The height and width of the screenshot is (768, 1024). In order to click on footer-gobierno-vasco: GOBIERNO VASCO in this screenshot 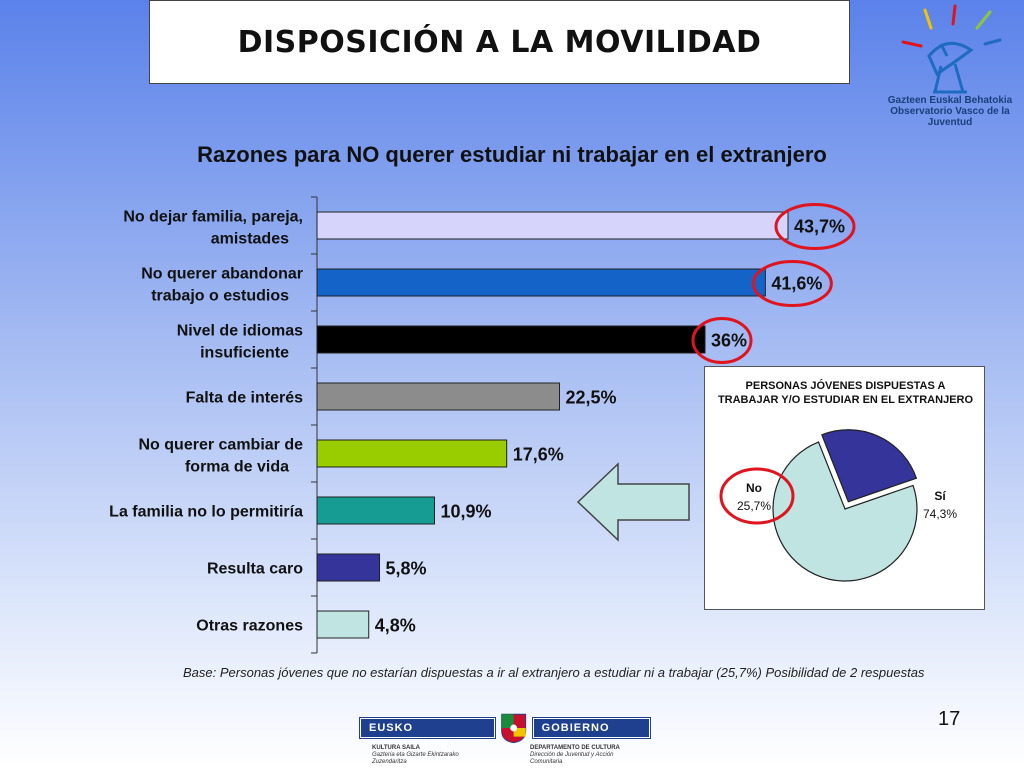, I will do `click(591, 735)`.